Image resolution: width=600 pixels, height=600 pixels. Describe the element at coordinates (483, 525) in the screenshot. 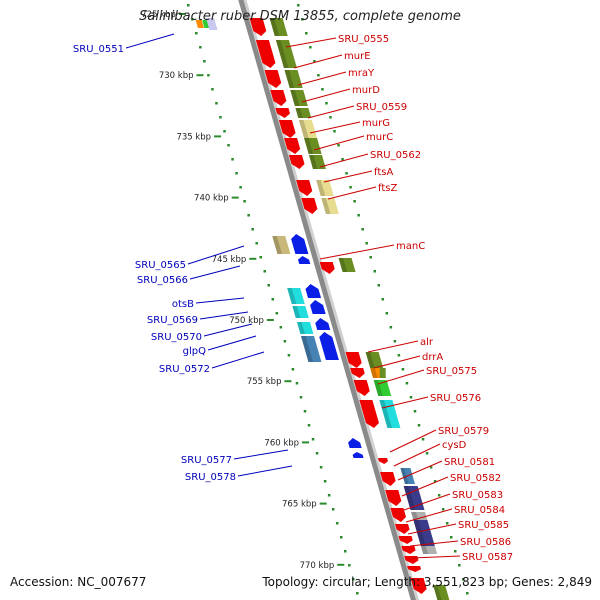

I see `gene-label-right: SRU_0585` at that location.